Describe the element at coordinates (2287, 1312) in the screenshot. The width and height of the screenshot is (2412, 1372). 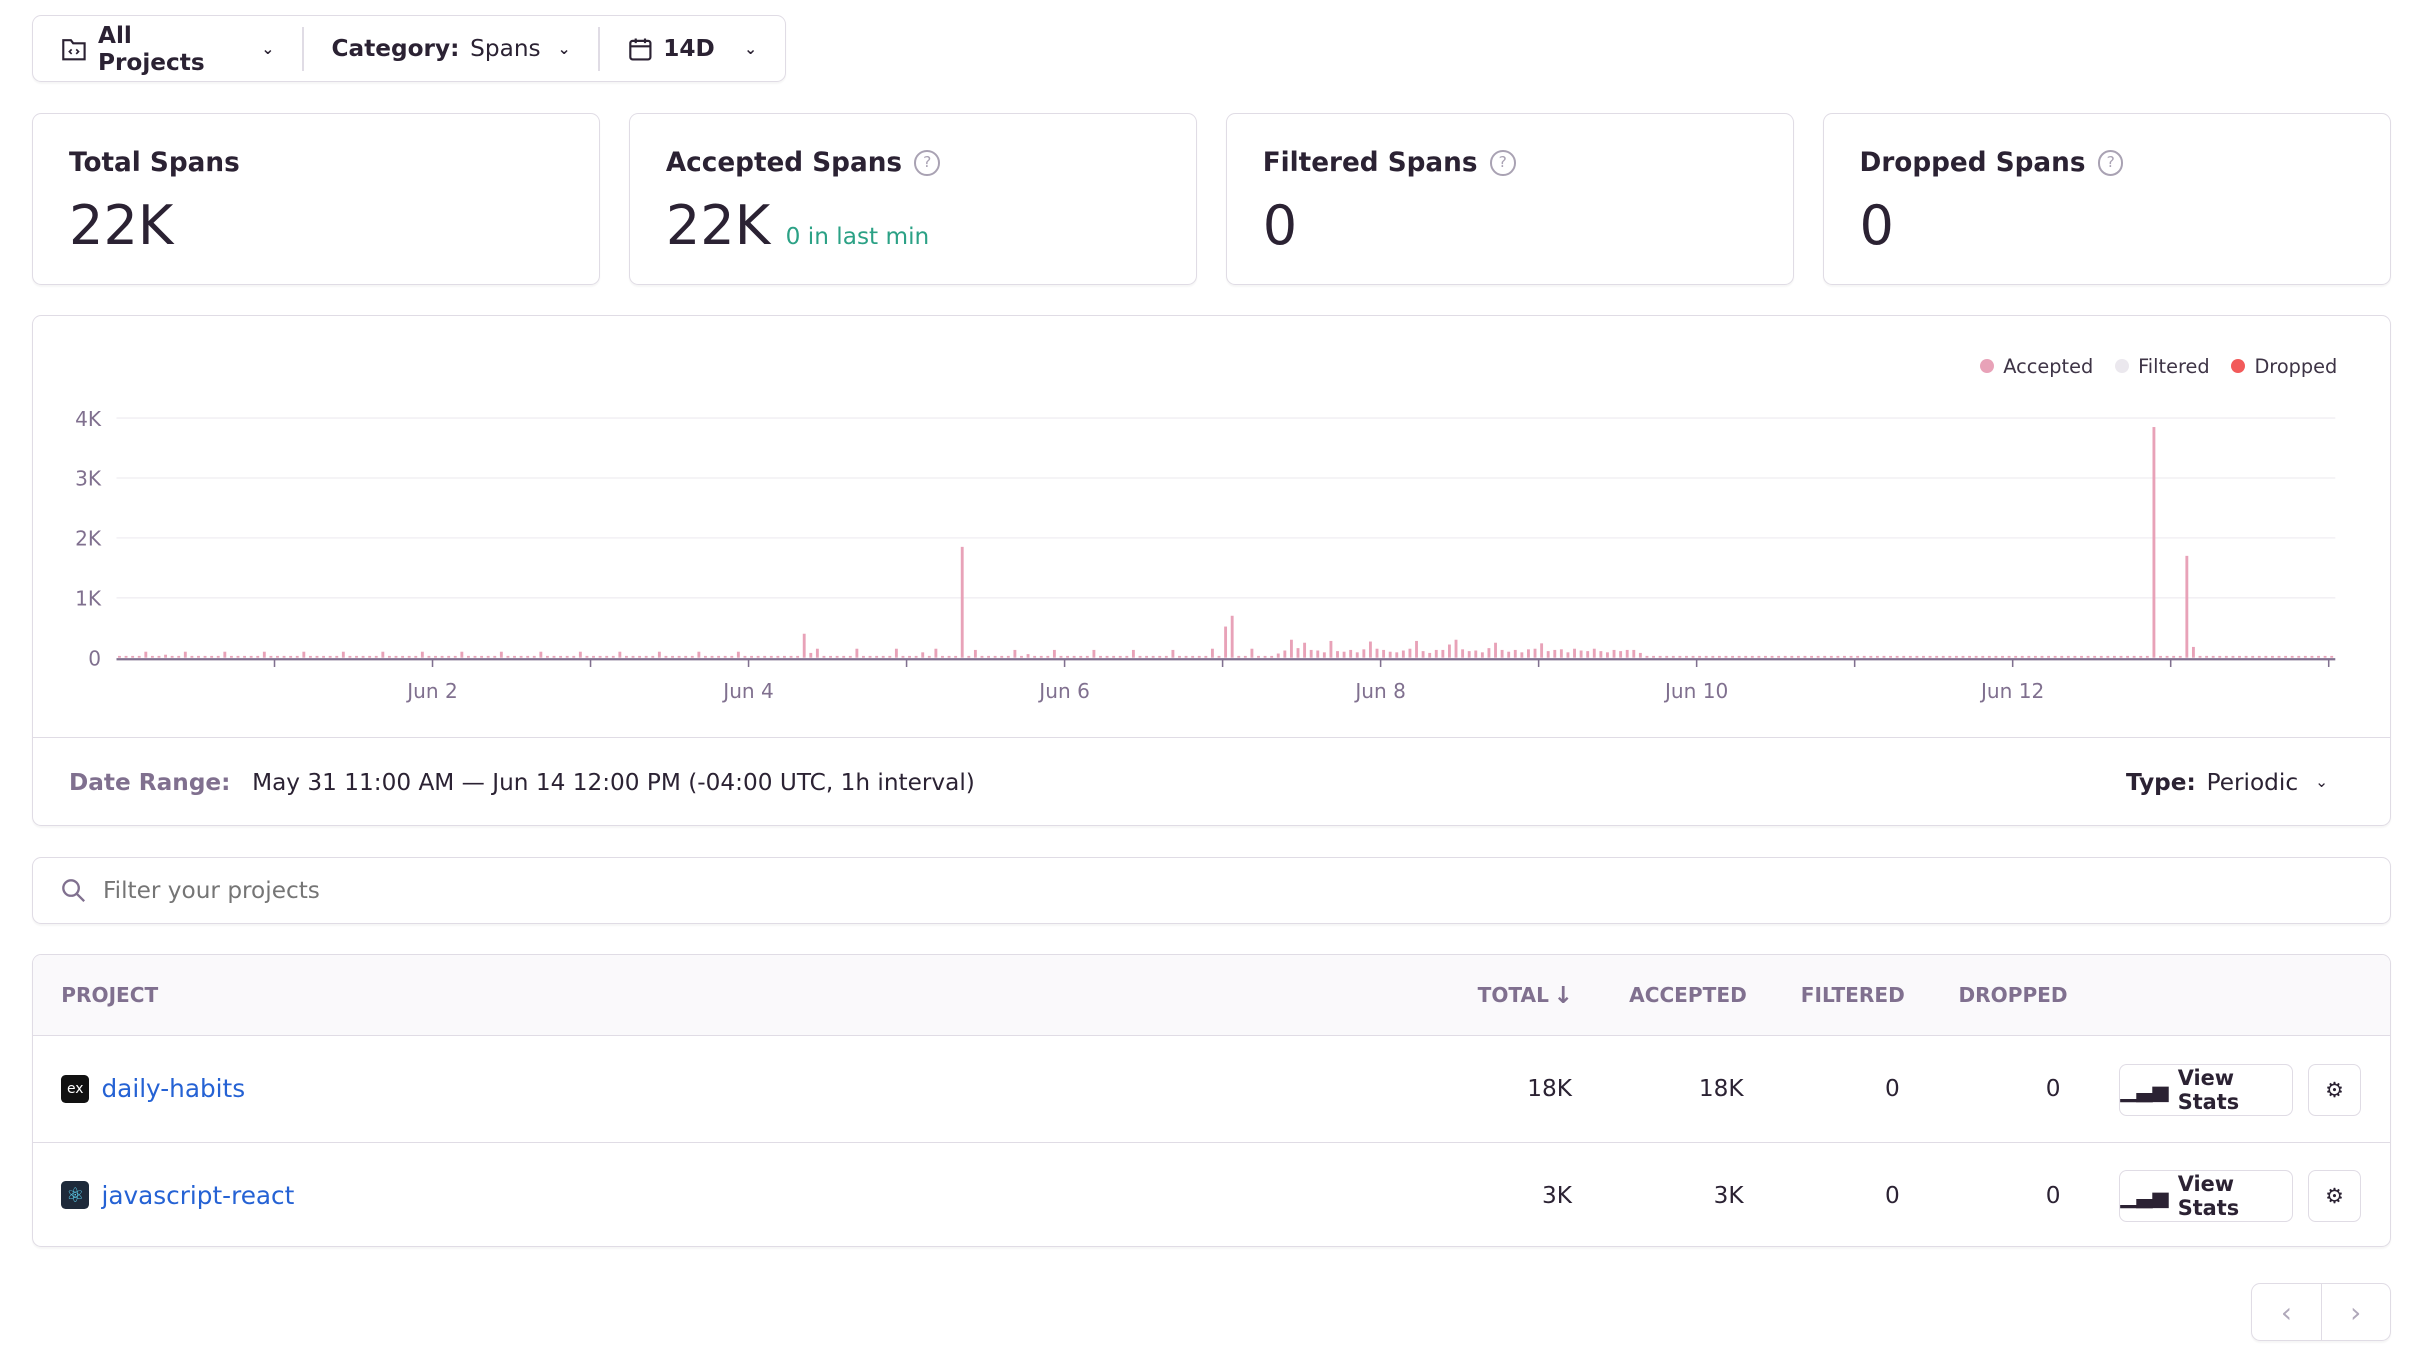
I see `prev-page-button: ‹` at that location.